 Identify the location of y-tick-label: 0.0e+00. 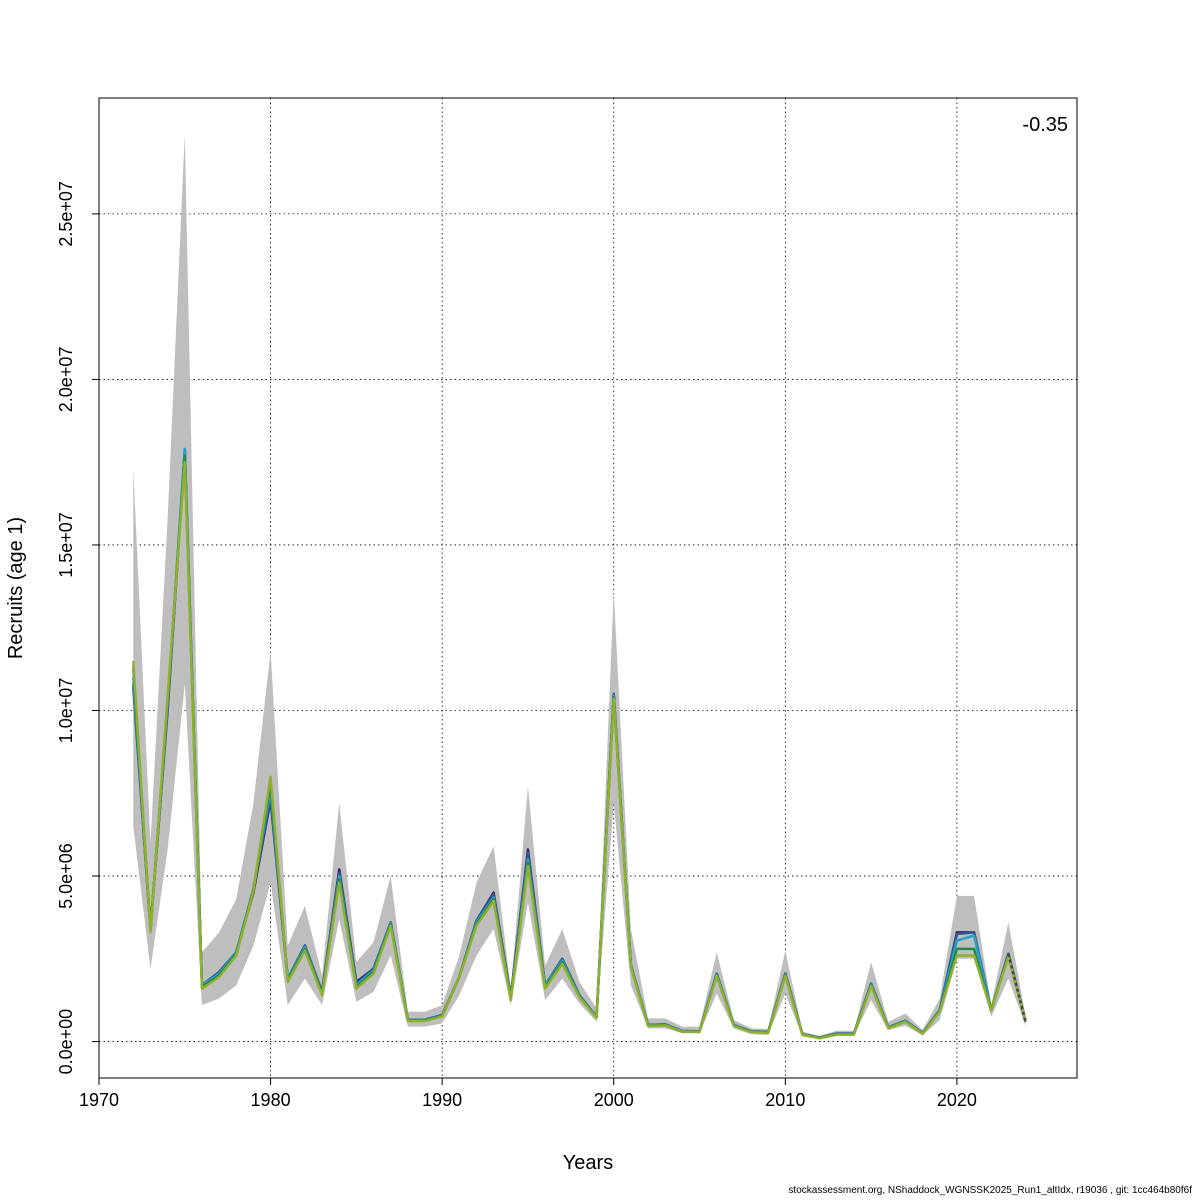
(66, 1042).